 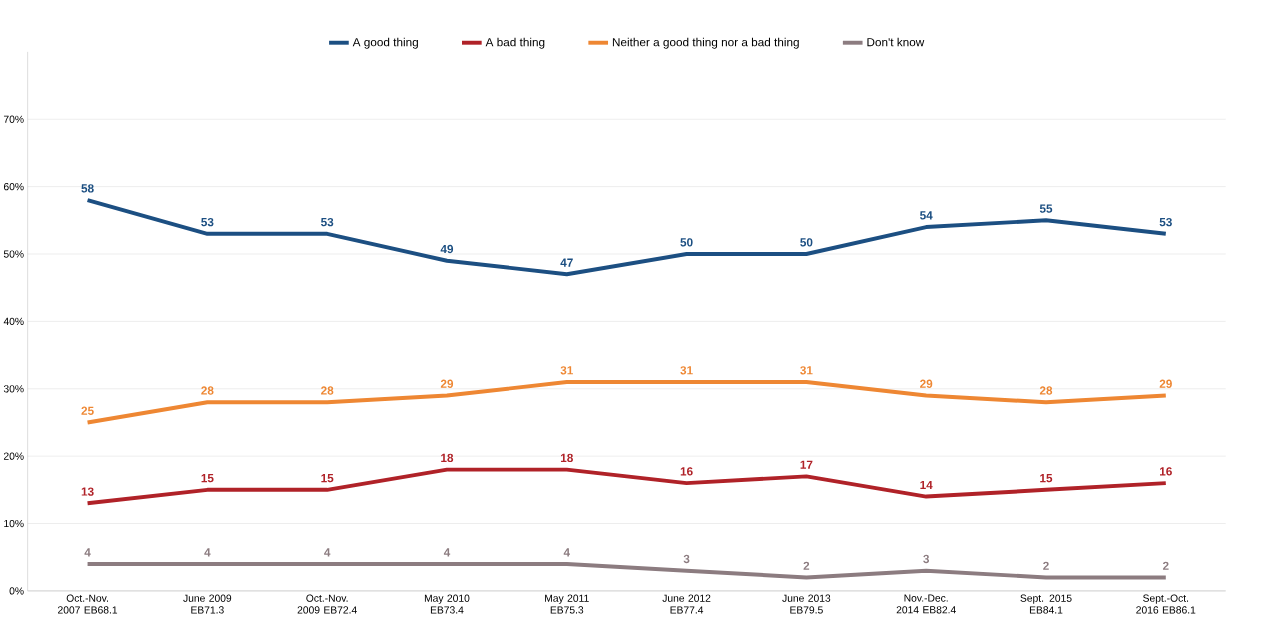 What do you see at coordinates (806, 604) in the screenshot?
I see `x-tick-label: June 2013 EB79.5` at bounding box center [806, 604].